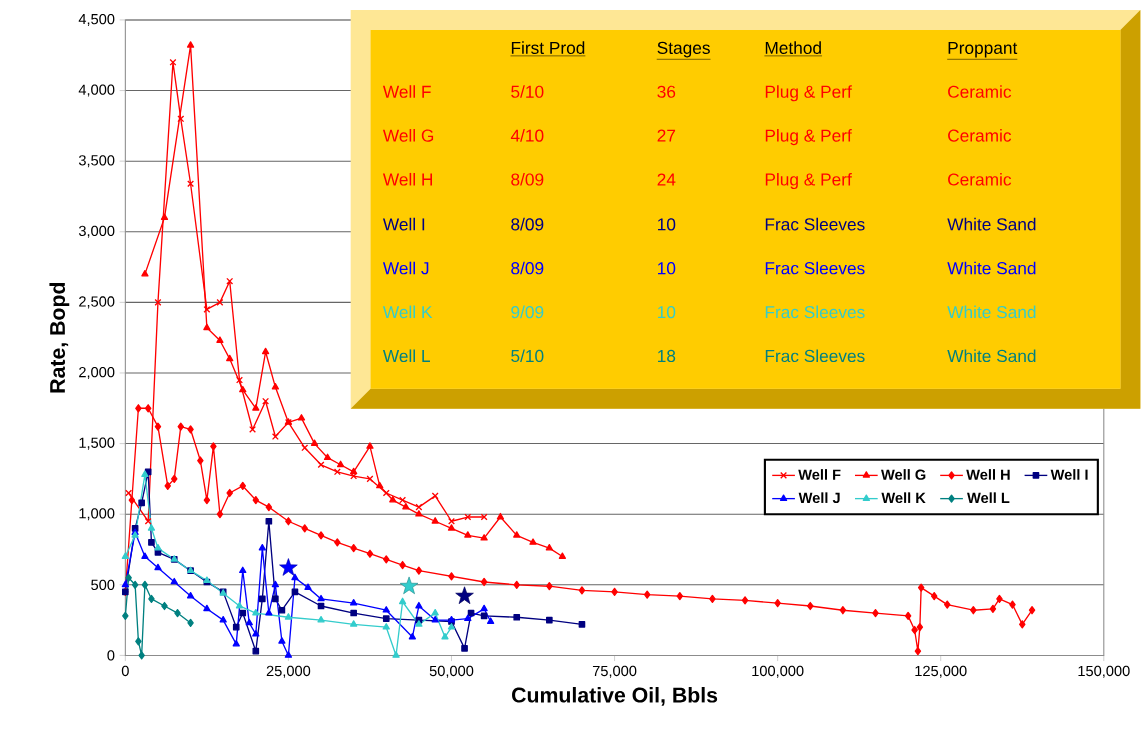 Image resolution: width=1147 pixels, height=748 pixels. What do you see at coordinates (527, 311) in the screenshot?
I see `annotation: 9/09` at bounding box center [527, 311].